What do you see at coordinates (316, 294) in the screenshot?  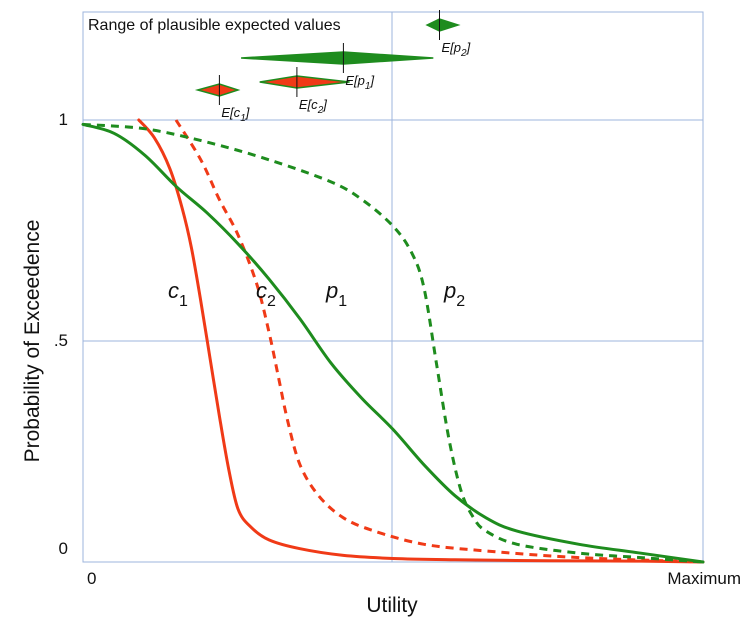 I see `curve-labels: c1 c2 p1 p2` at bounding box center [316, 294].